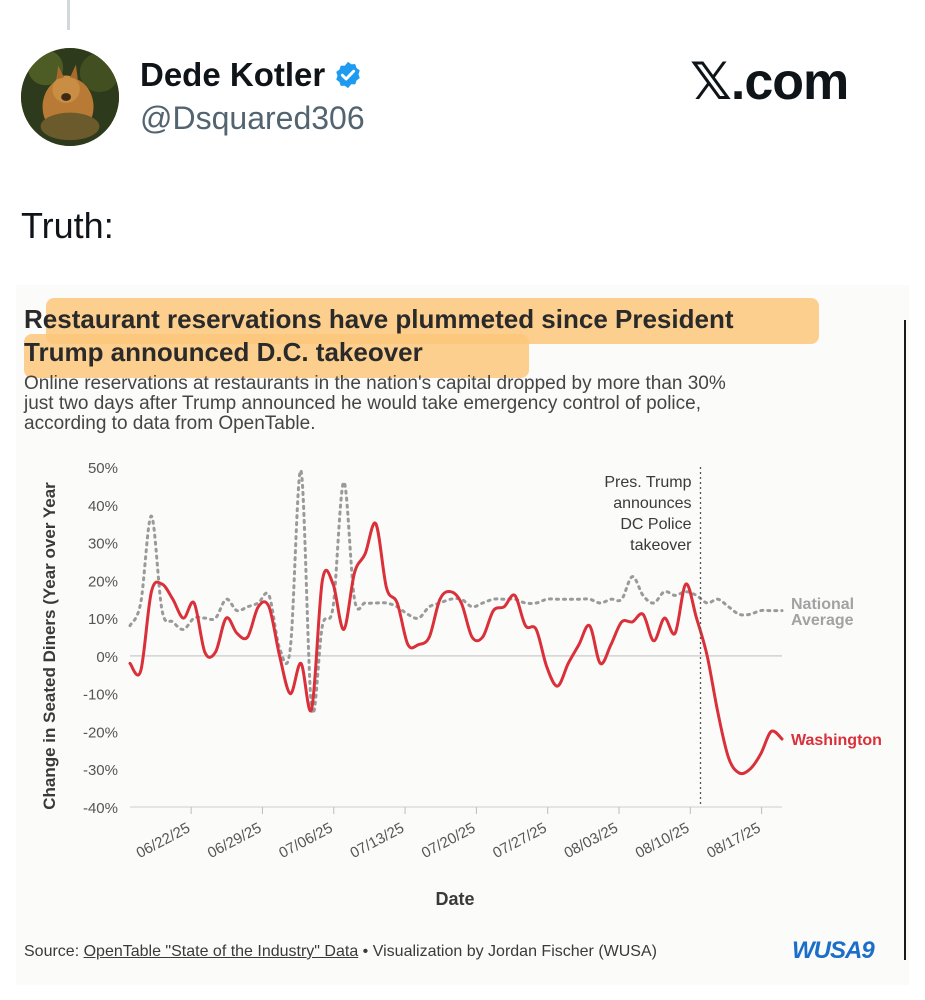 The image size is (925, 1000). Describe the element at coordinates (235, 841) in the screenshot. I see `x-tick-label: 06/29/25` at that location.